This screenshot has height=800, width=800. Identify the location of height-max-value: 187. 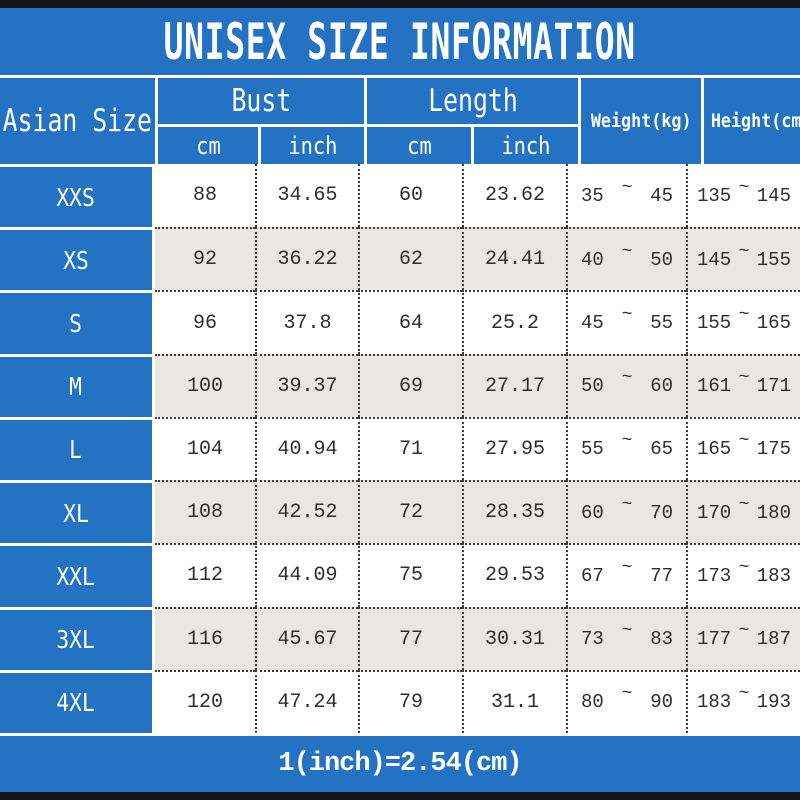
(773, 639).